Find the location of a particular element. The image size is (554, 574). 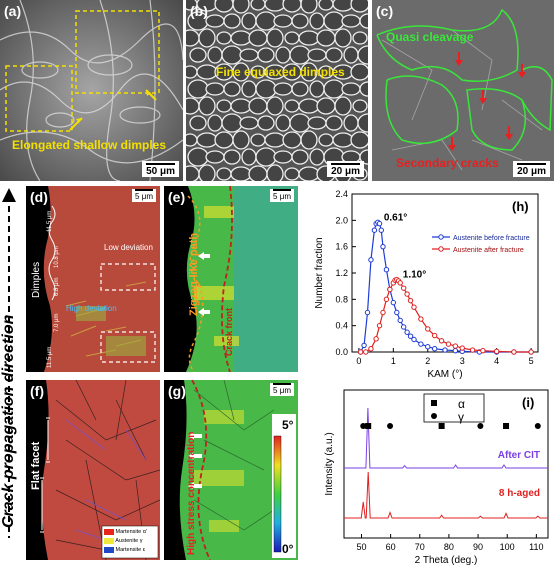

i-marker-square is located at coordinates (368, 426).